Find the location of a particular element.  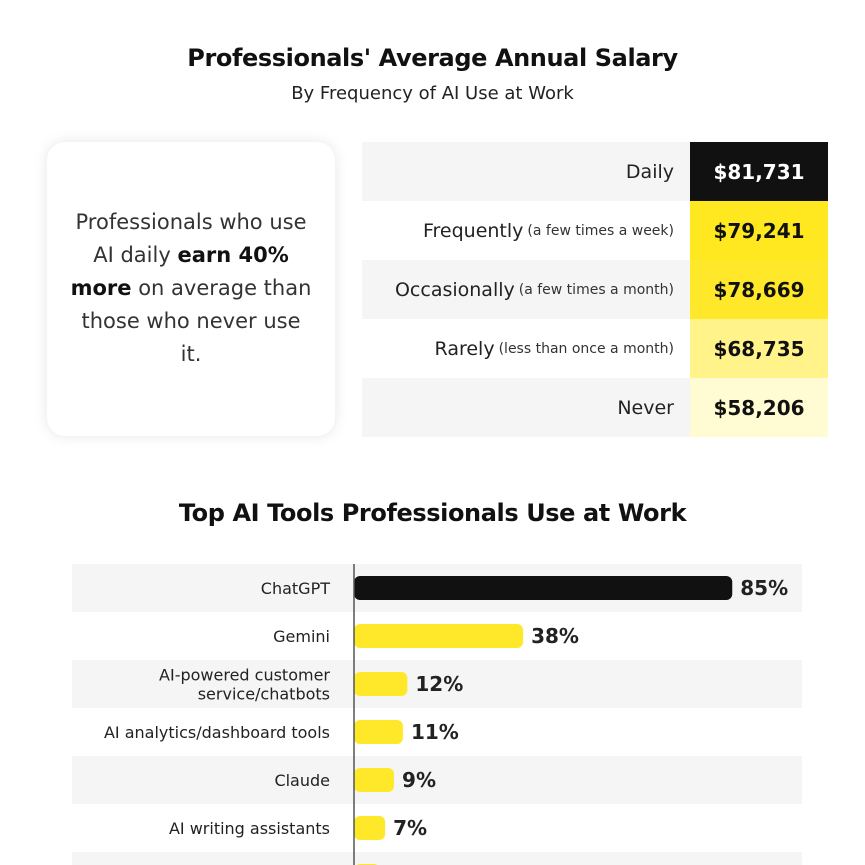

value-label: 9% is located at coordinates (419, 780).